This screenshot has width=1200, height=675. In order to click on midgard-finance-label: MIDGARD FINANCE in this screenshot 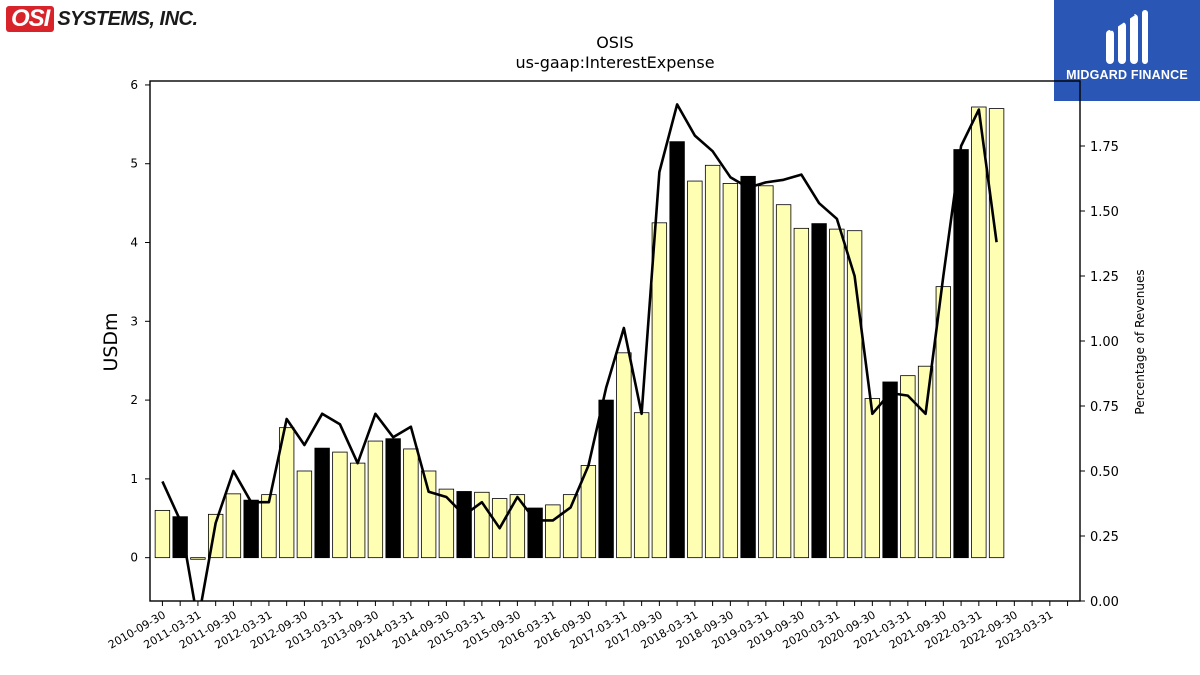, I will do `click(1127, 75)`.